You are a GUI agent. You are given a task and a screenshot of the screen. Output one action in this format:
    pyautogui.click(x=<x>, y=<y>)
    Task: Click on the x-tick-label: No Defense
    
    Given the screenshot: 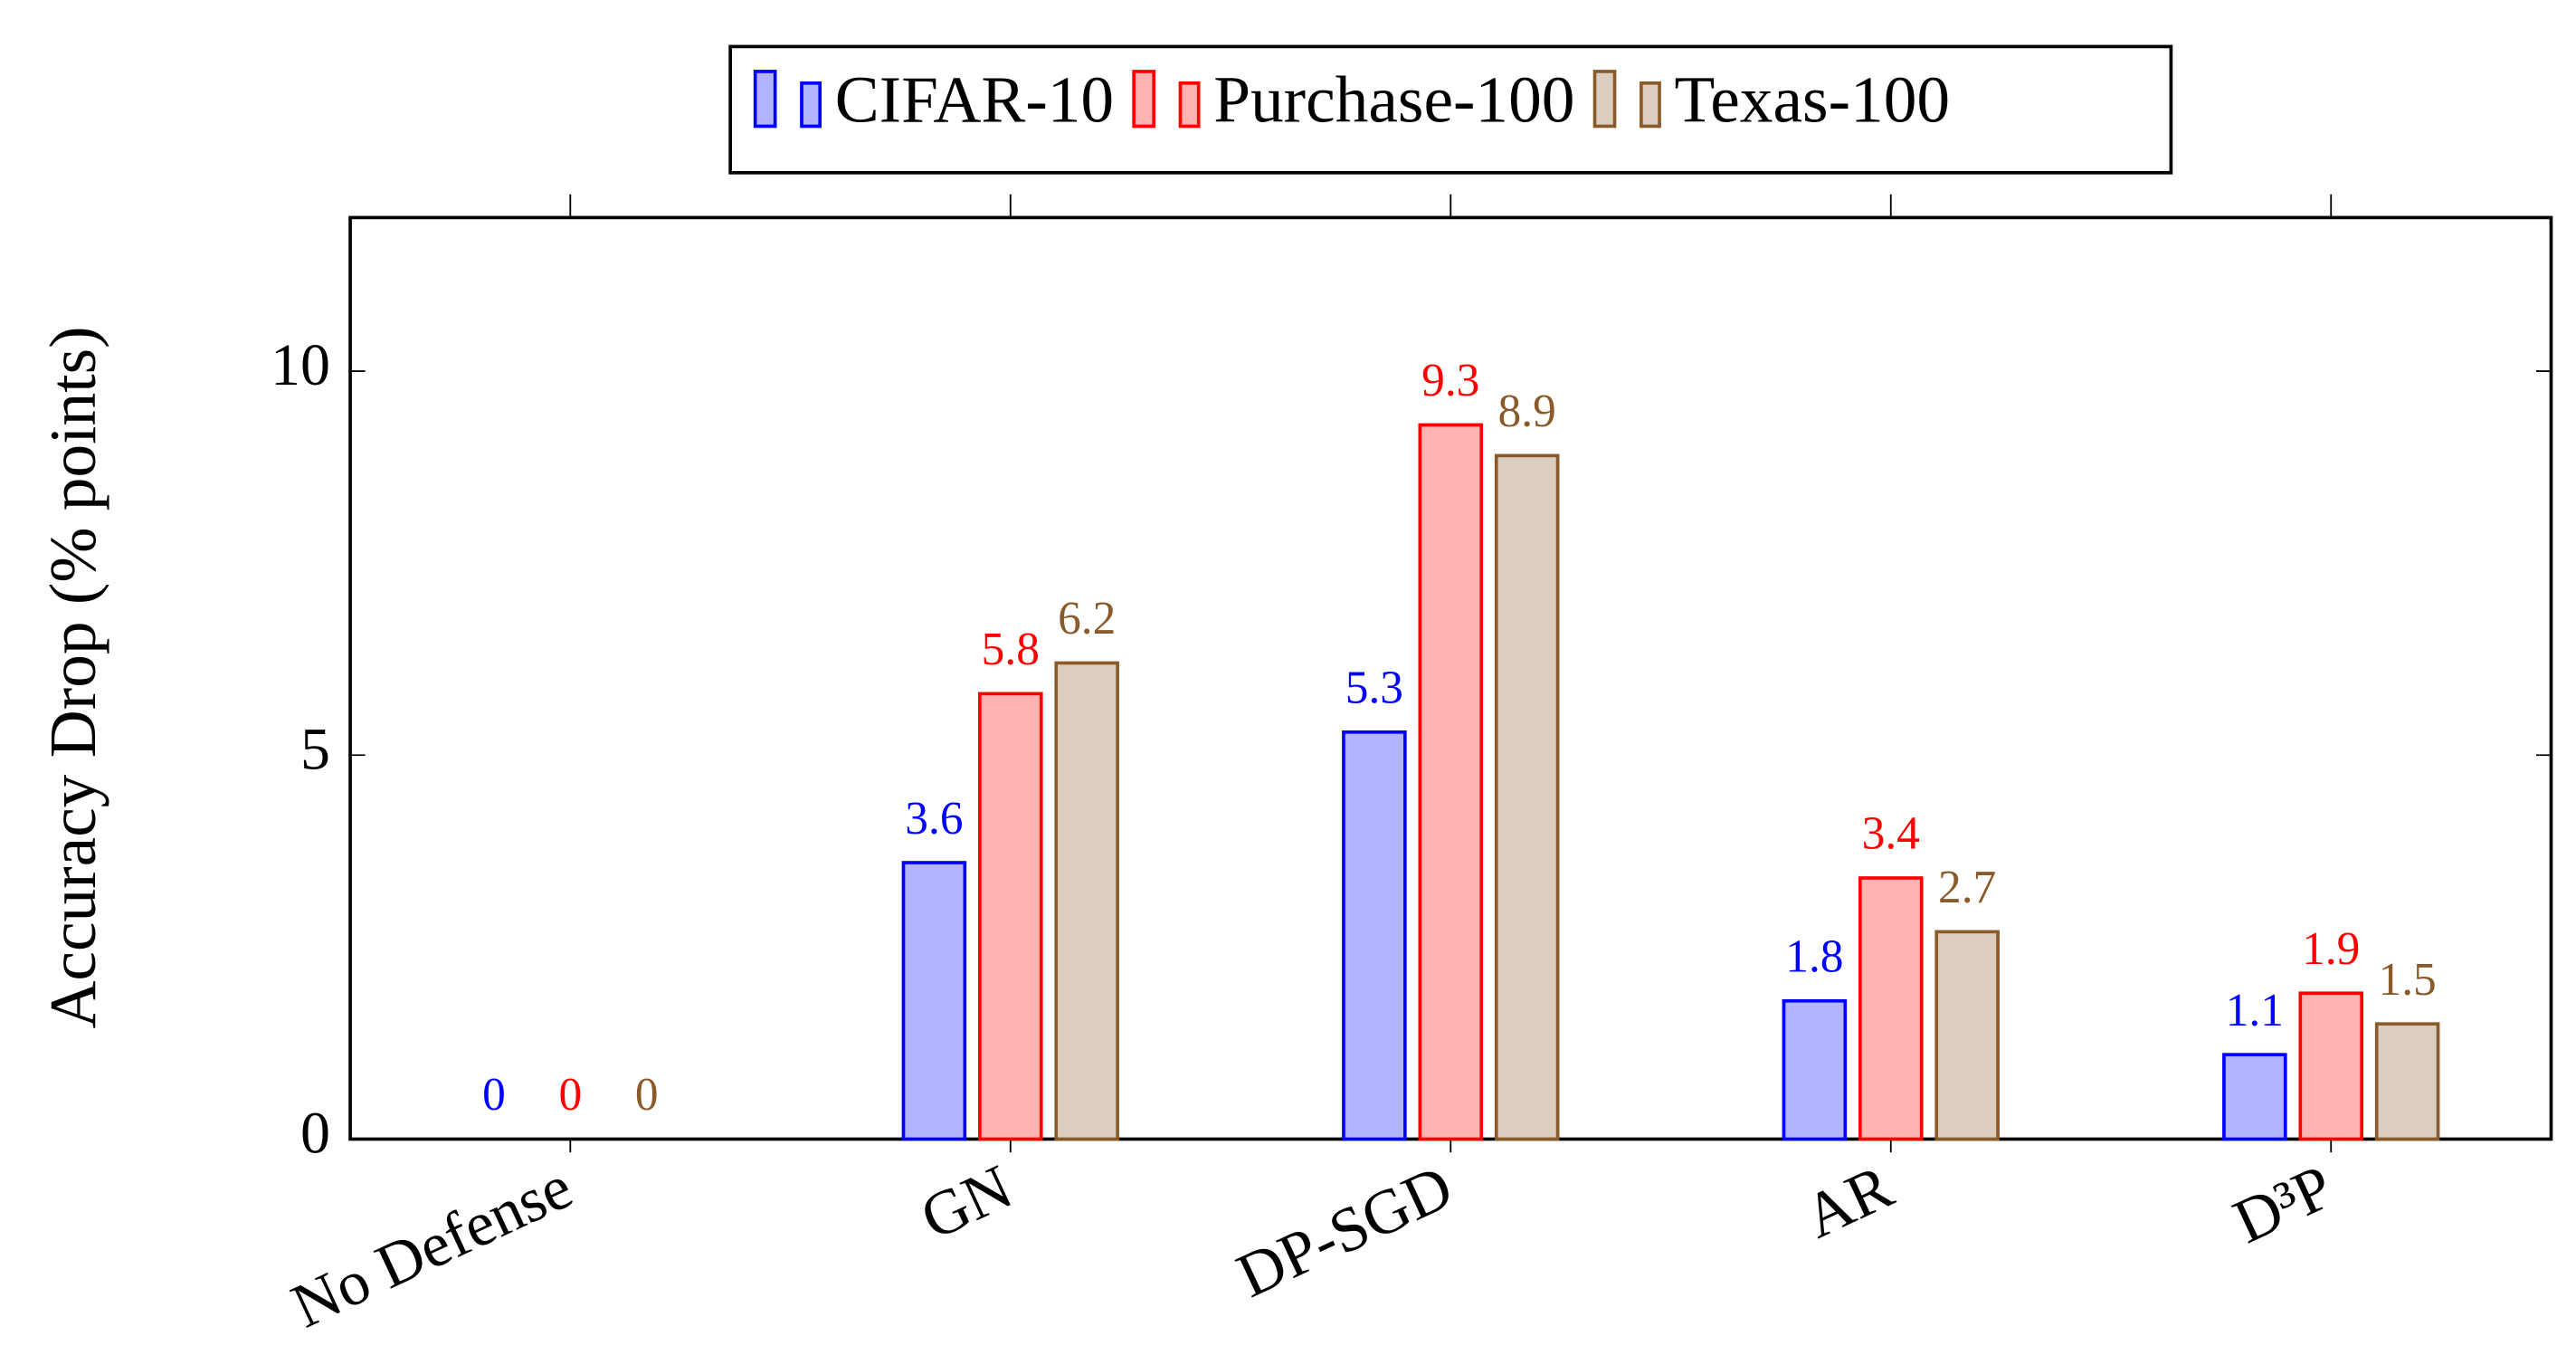 What is the action you would take?
    pyautogui.click(x=431, y=1247)
    